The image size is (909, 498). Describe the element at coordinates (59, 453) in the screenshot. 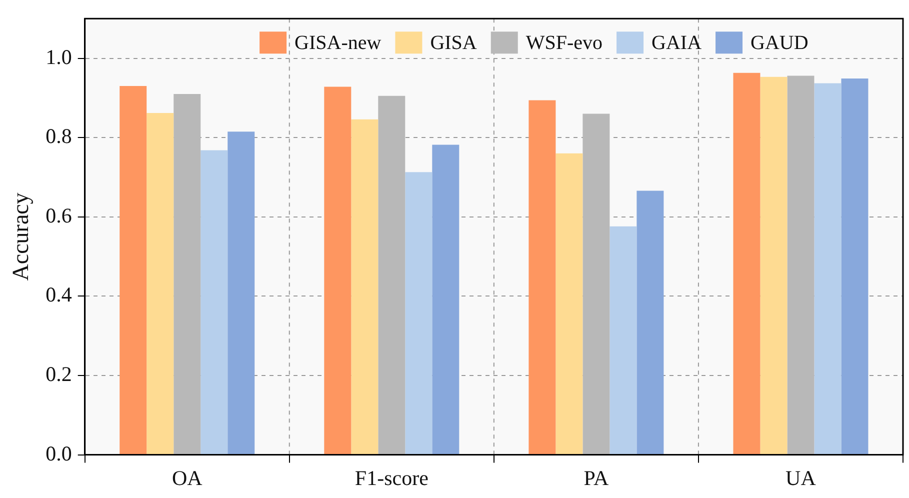

I see `y-tick-label: 0.0` at that location.